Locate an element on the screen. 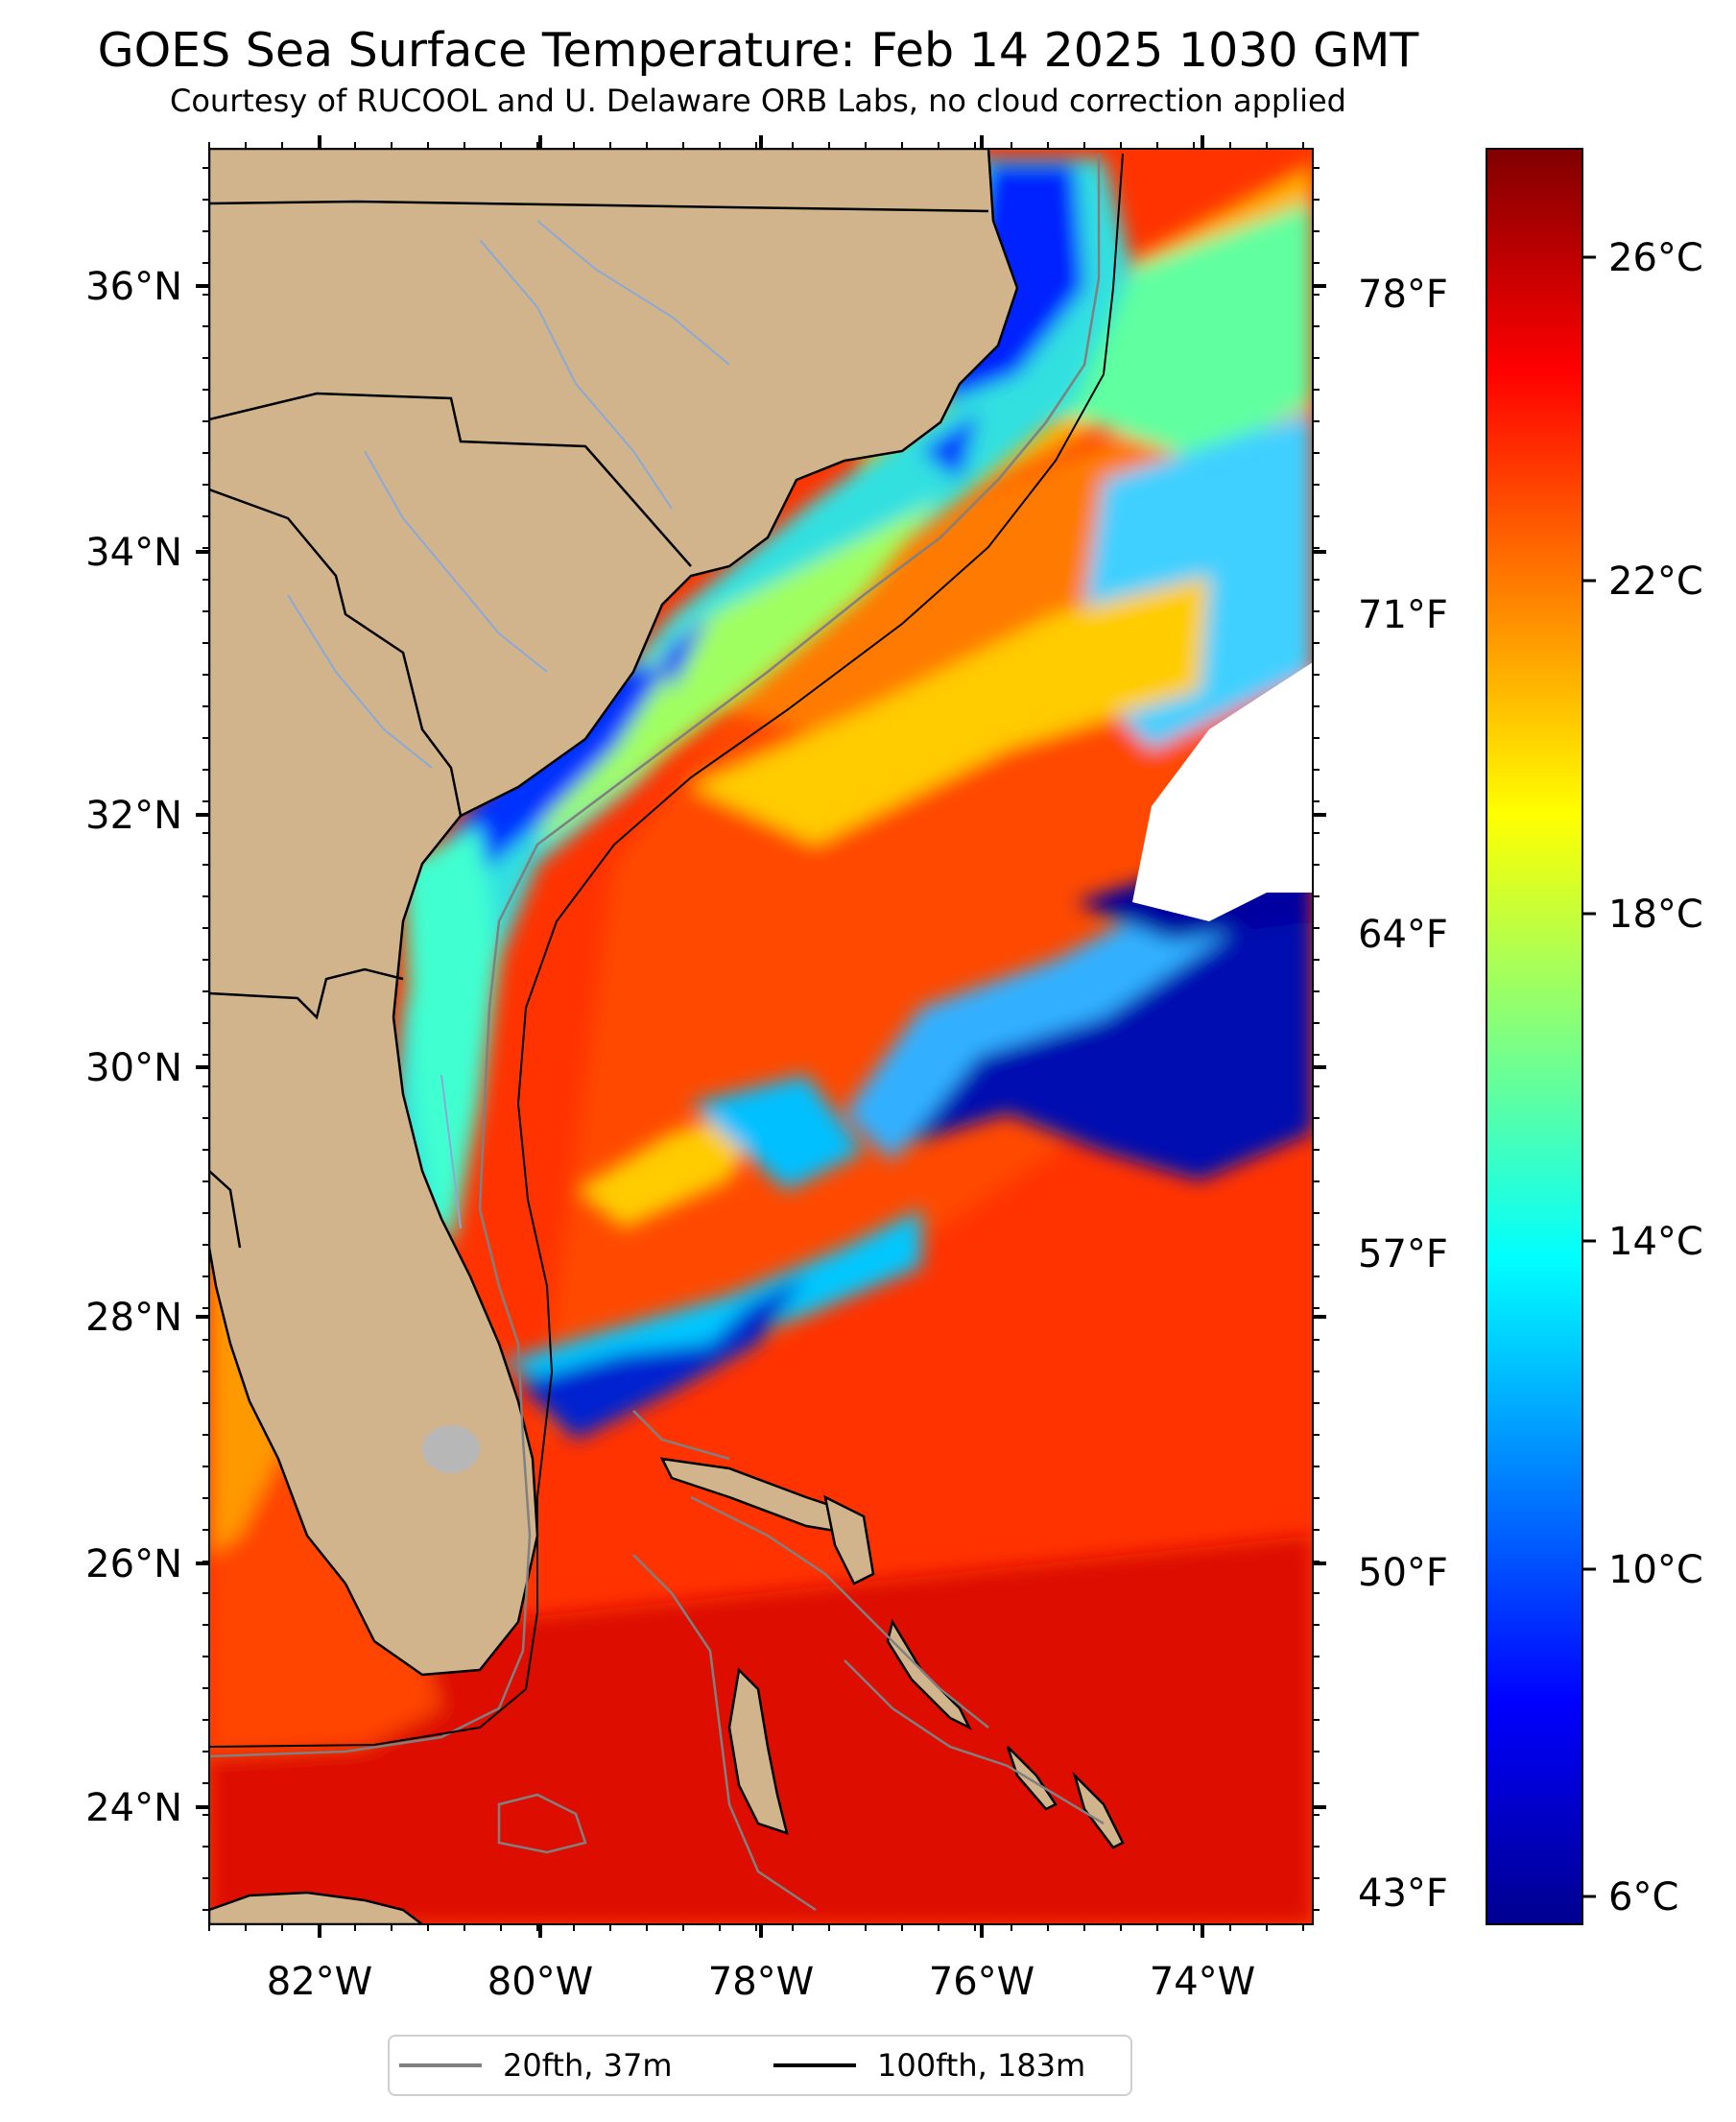 This screenshot has width=1736, height=2122. lat-label-34n: 34°N is located at coordinates (133, 553).